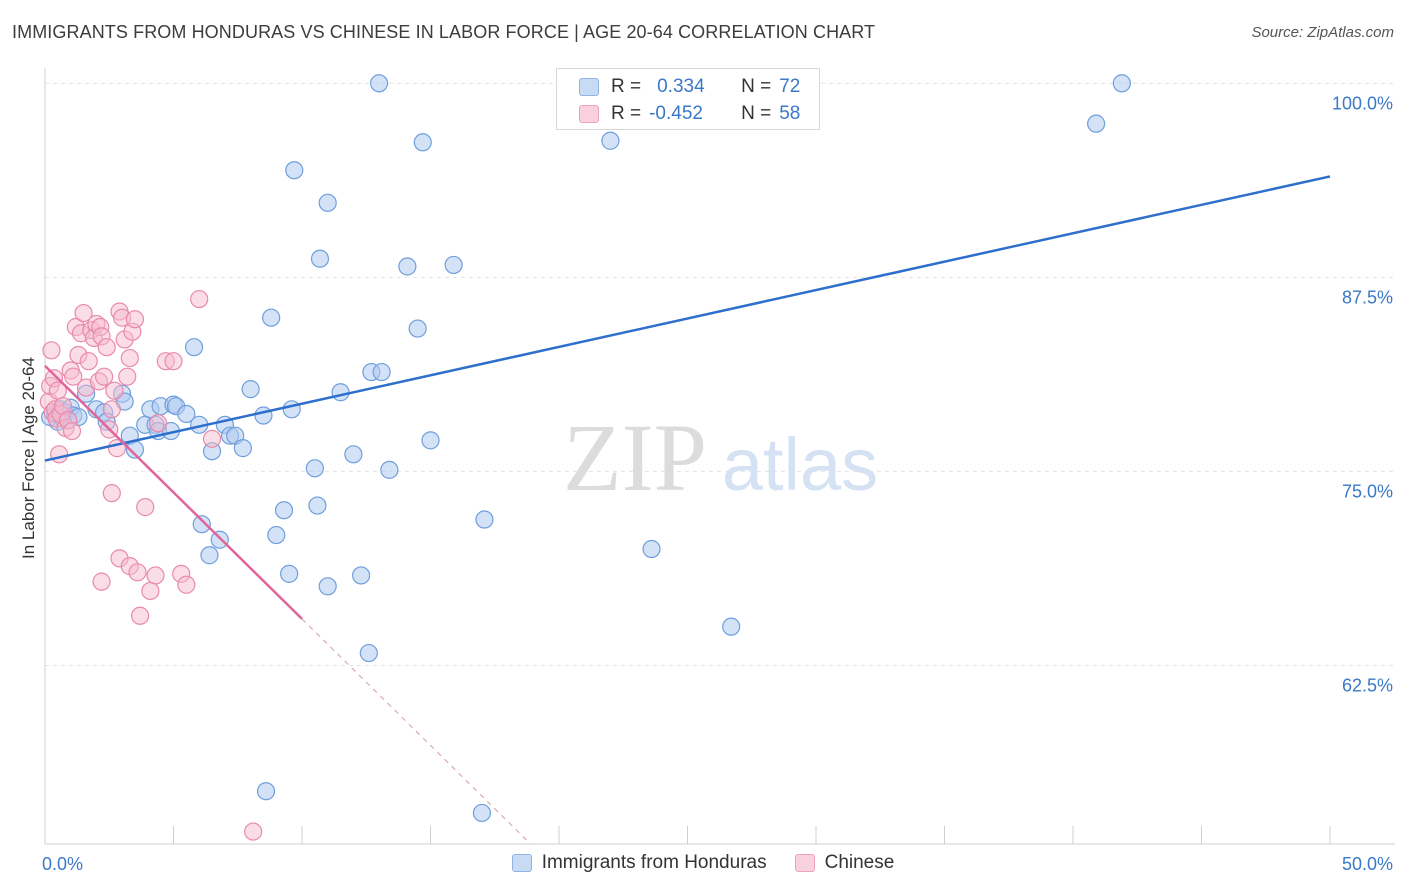 This screenshot has height=892, width=1406. Describe the element at coordinates (790, 113) in the screenshot. I see `legend-n-value: 58` at that location.